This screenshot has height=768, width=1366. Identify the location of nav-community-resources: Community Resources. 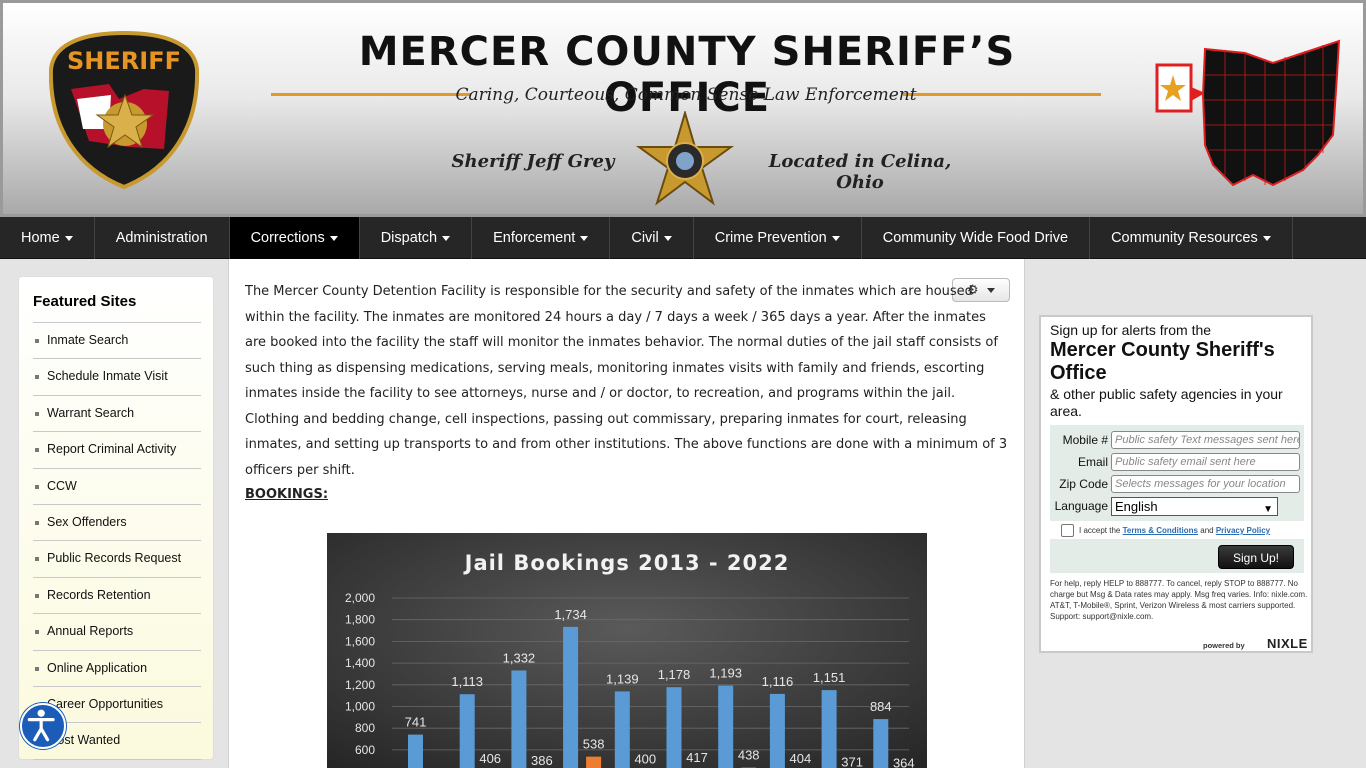
(1191, 238).